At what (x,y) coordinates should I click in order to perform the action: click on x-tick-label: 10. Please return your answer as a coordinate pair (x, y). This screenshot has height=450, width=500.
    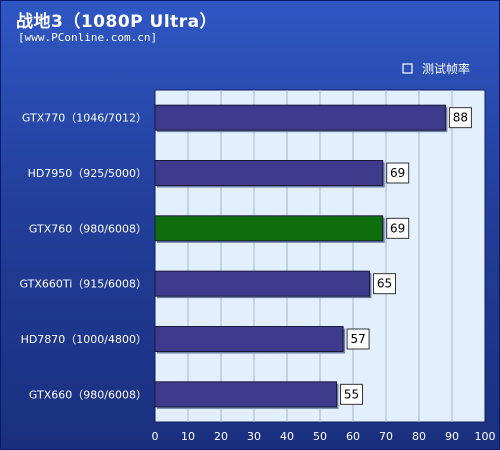
    Looking at the image, I should click on (188, 436).